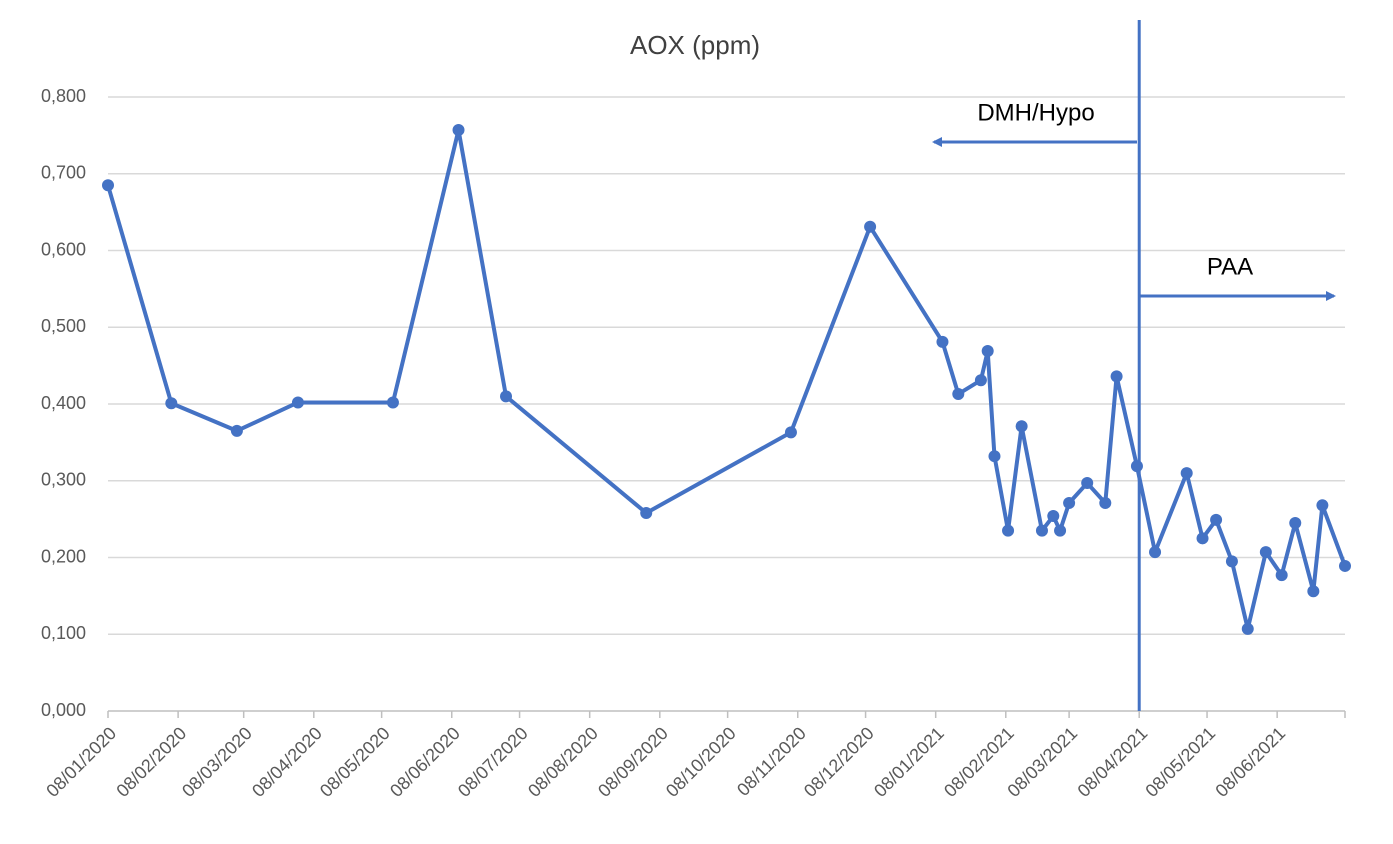  I want to click on y-tick-label: 0,600, so click(63, 249).